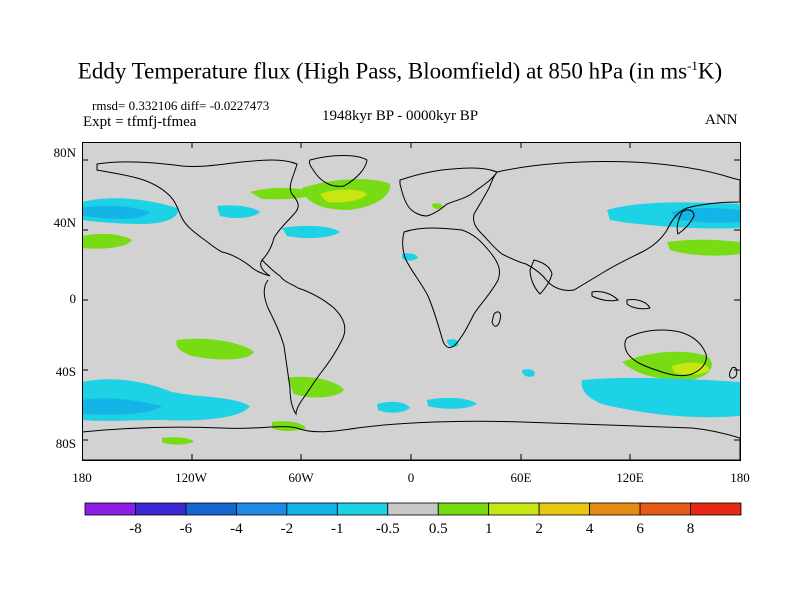 This screenshot has width=800, height=600. Describe the element at coordinates (589, 529) in the screenshot. I see `colorbar-label-9: 4` at that location.